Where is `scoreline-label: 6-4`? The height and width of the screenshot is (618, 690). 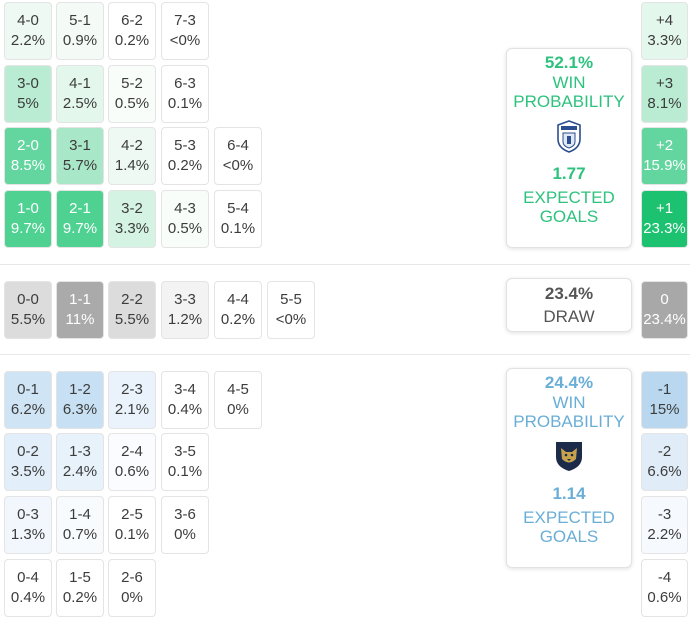
scoreline-label: 6-4 is located at coordinates (238, 145).